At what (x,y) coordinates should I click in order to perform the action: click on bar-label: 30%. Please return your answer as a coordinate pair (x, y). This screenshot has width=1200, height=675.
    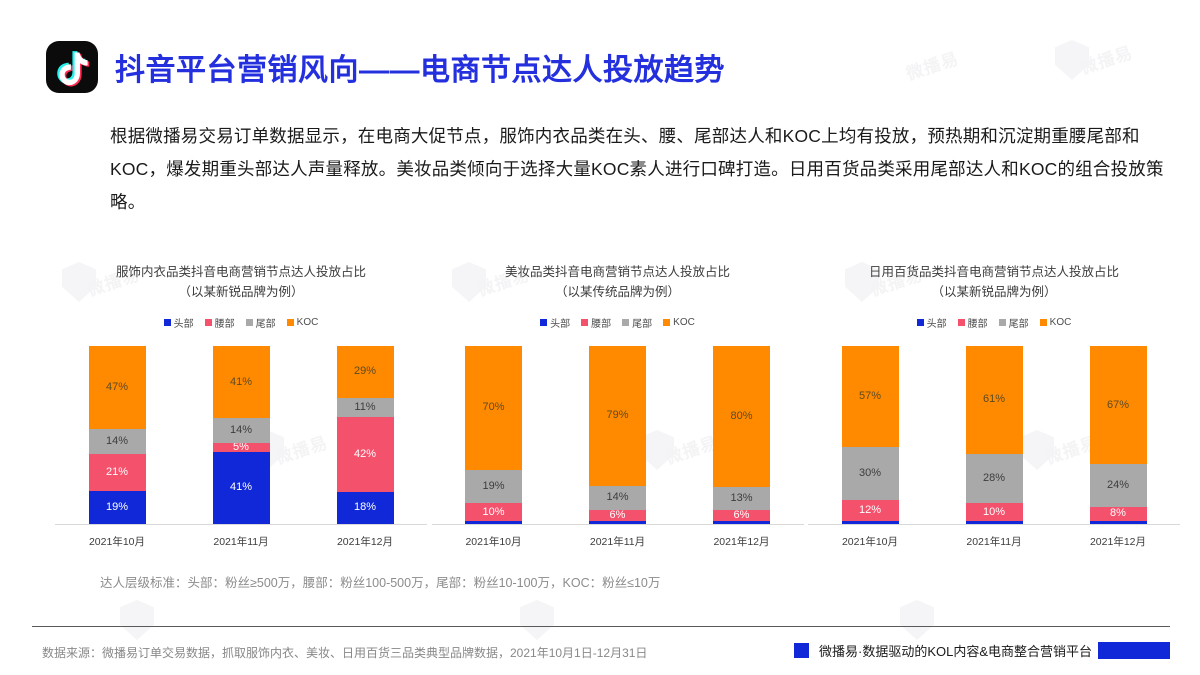
    Looking at the image, I should click on (870, 472).